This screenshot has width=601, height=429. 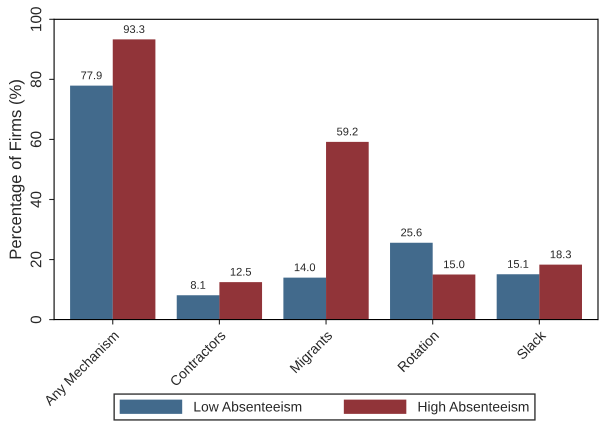 What do you see at coordinates (518, 264) in the screenshot?
I see `data-label: 15.1` at bounding box center [518, 264].